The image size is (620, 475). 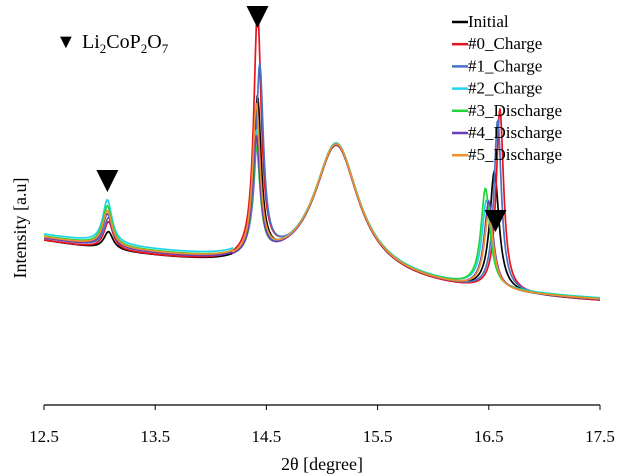 I want to click on legend-label: Initial, so click(x=488, y=21).